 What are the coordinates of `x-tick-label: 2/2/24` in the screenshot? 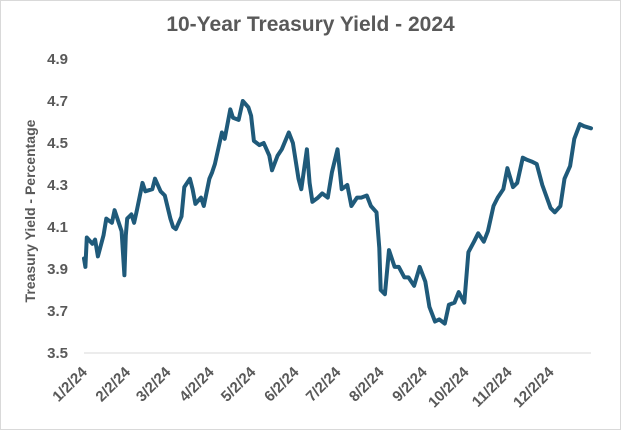 It's located at (113, 384).